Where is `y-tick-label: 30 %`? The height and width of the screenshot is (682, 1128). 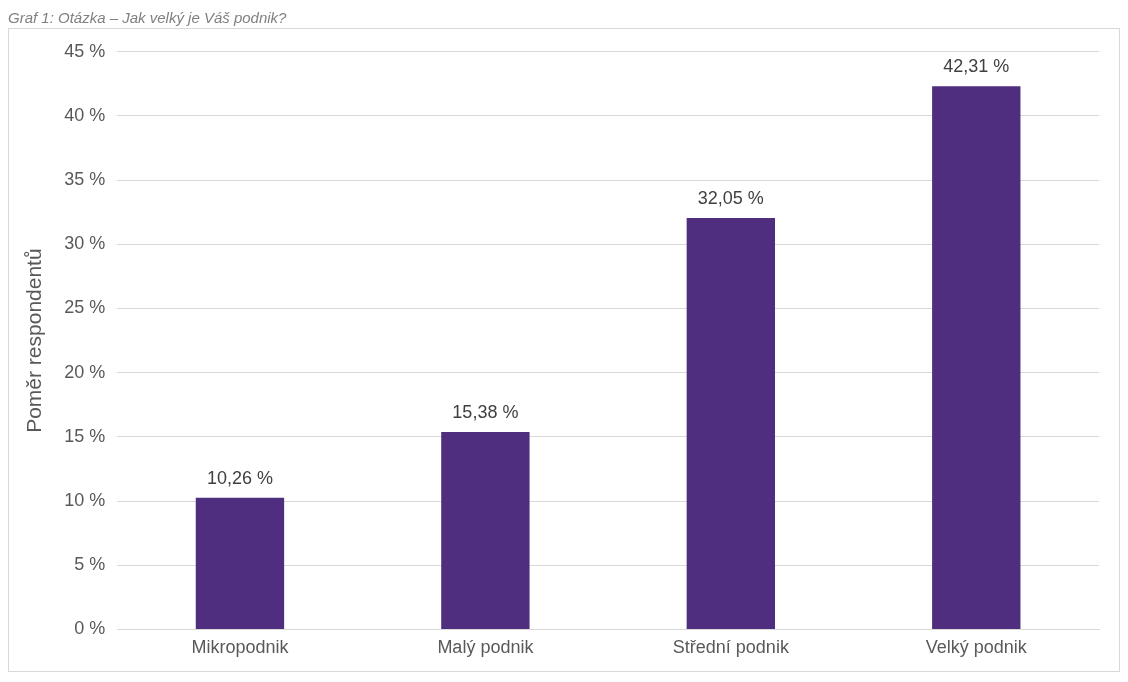
y-tick-label: 30 % is located at coordinates (85, 243).